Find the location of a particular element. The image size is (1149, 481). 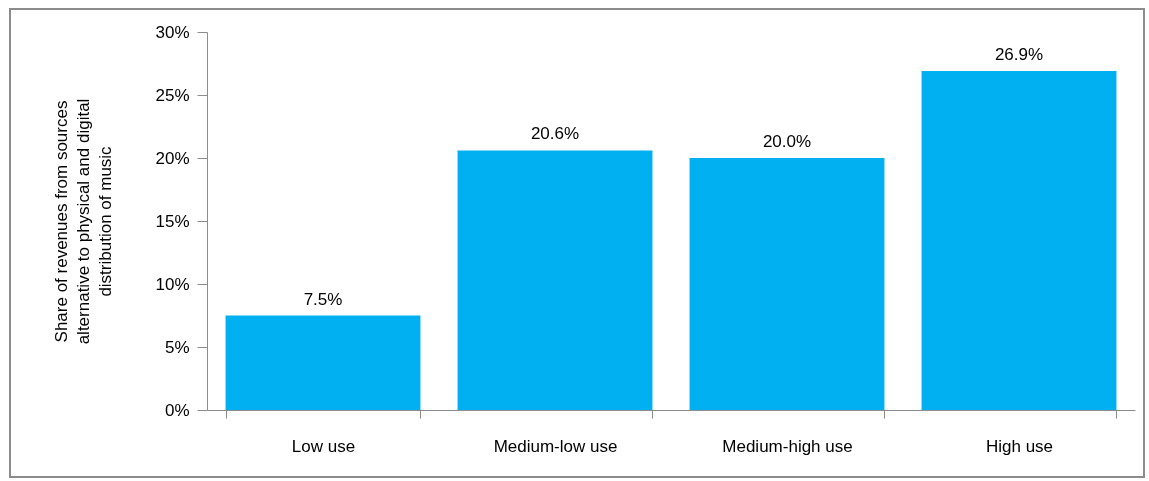

data-label: 7.5% is located at coordinates (323, 299).